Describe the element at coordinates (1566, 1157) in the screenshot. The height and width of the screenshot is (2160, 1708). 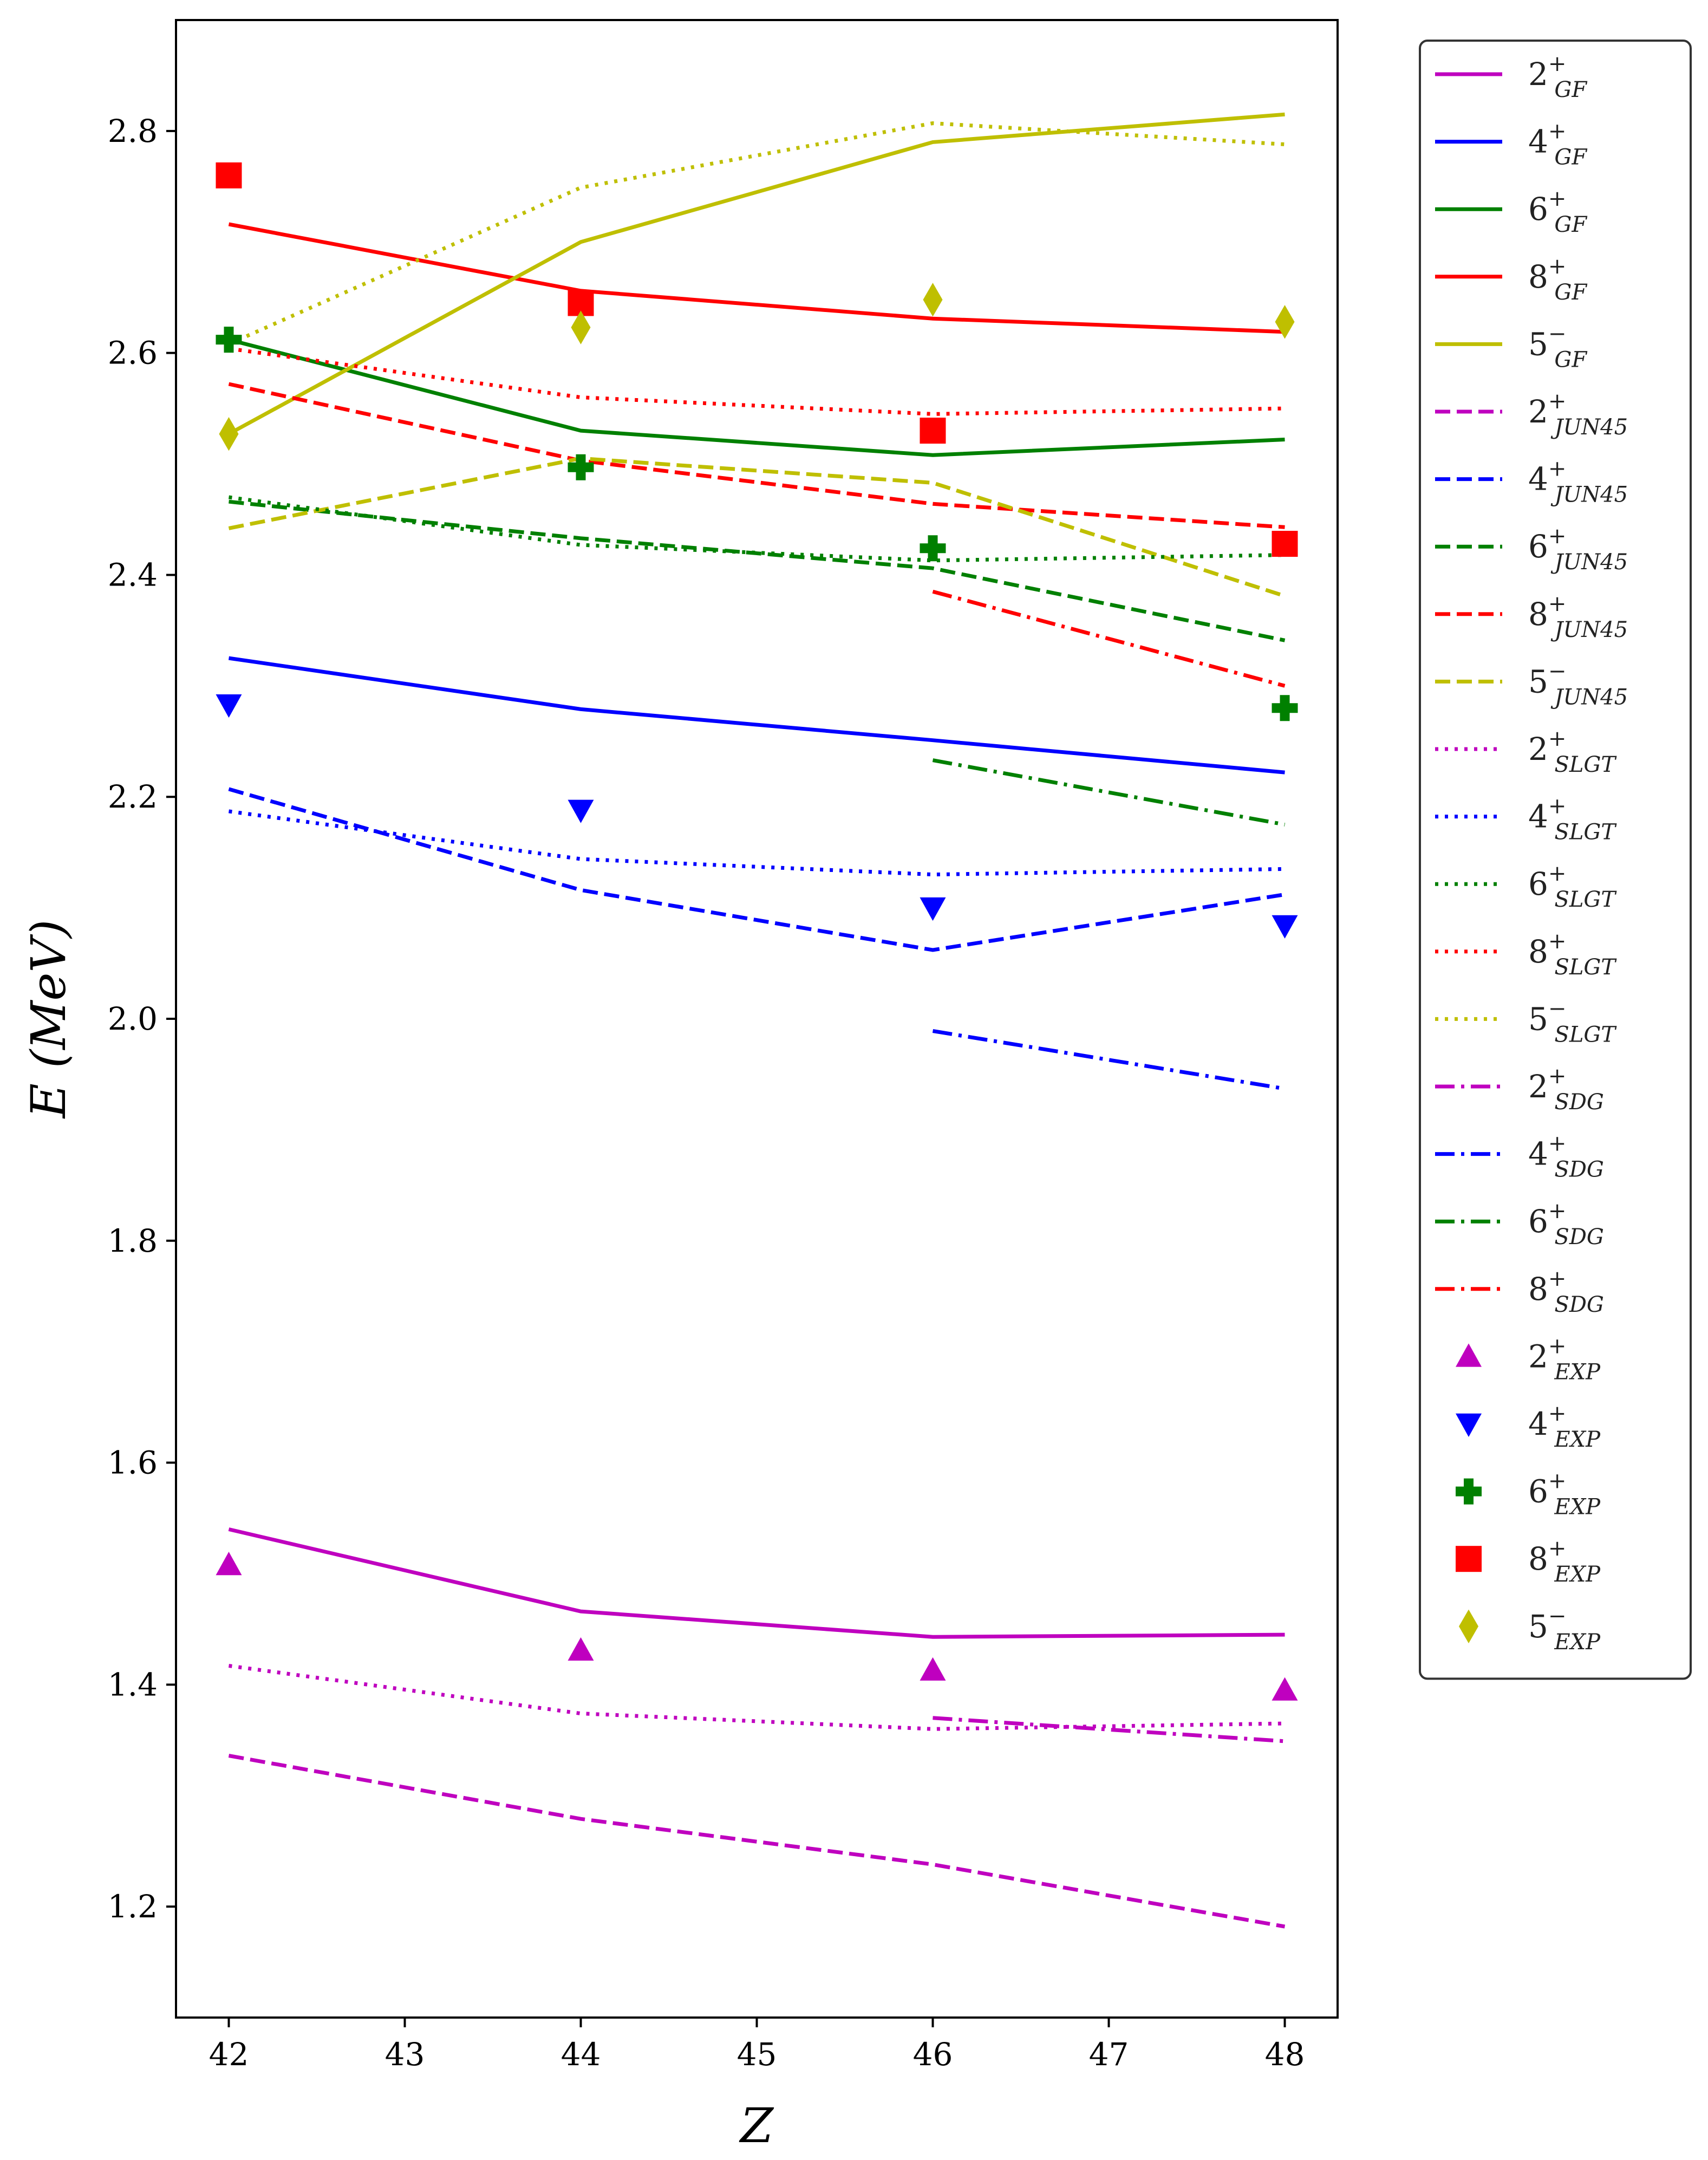
I see `legend-label: 4+ SDG` at that location.